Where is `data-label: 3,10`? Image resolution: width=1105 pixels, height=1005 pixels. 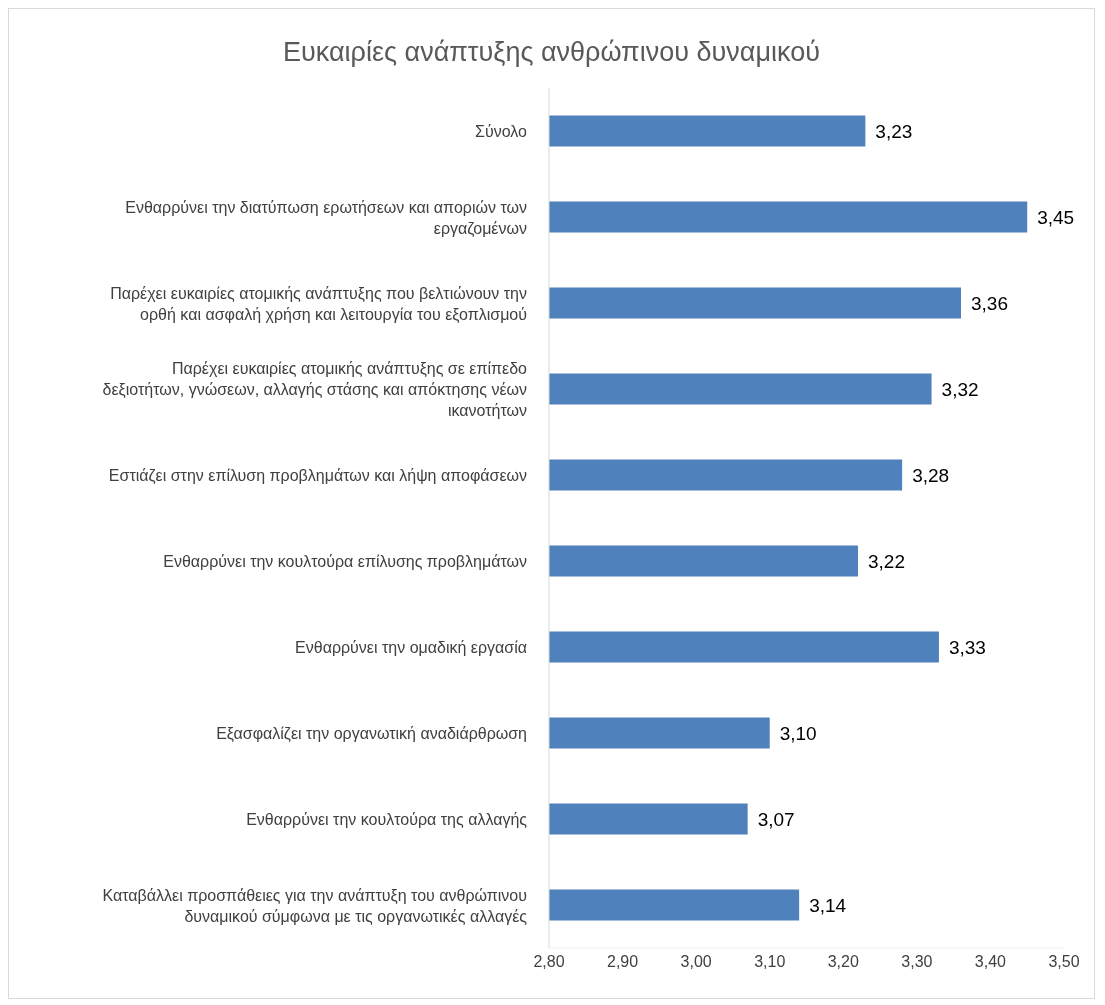
data-label: 3,10 is located at coordinates (798, 733).